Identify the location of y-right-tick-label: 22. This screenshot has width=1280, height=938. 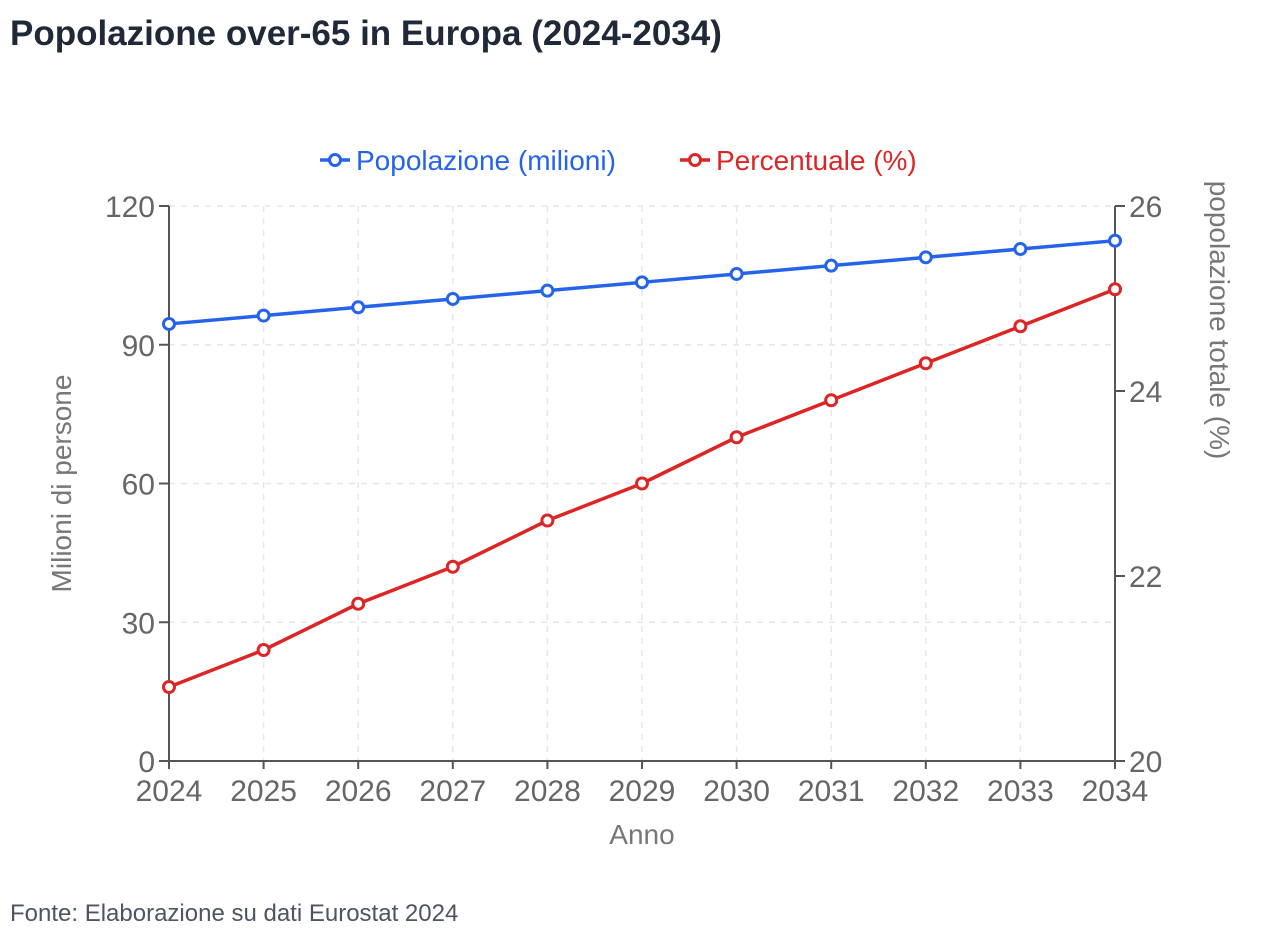
(1145, 577).